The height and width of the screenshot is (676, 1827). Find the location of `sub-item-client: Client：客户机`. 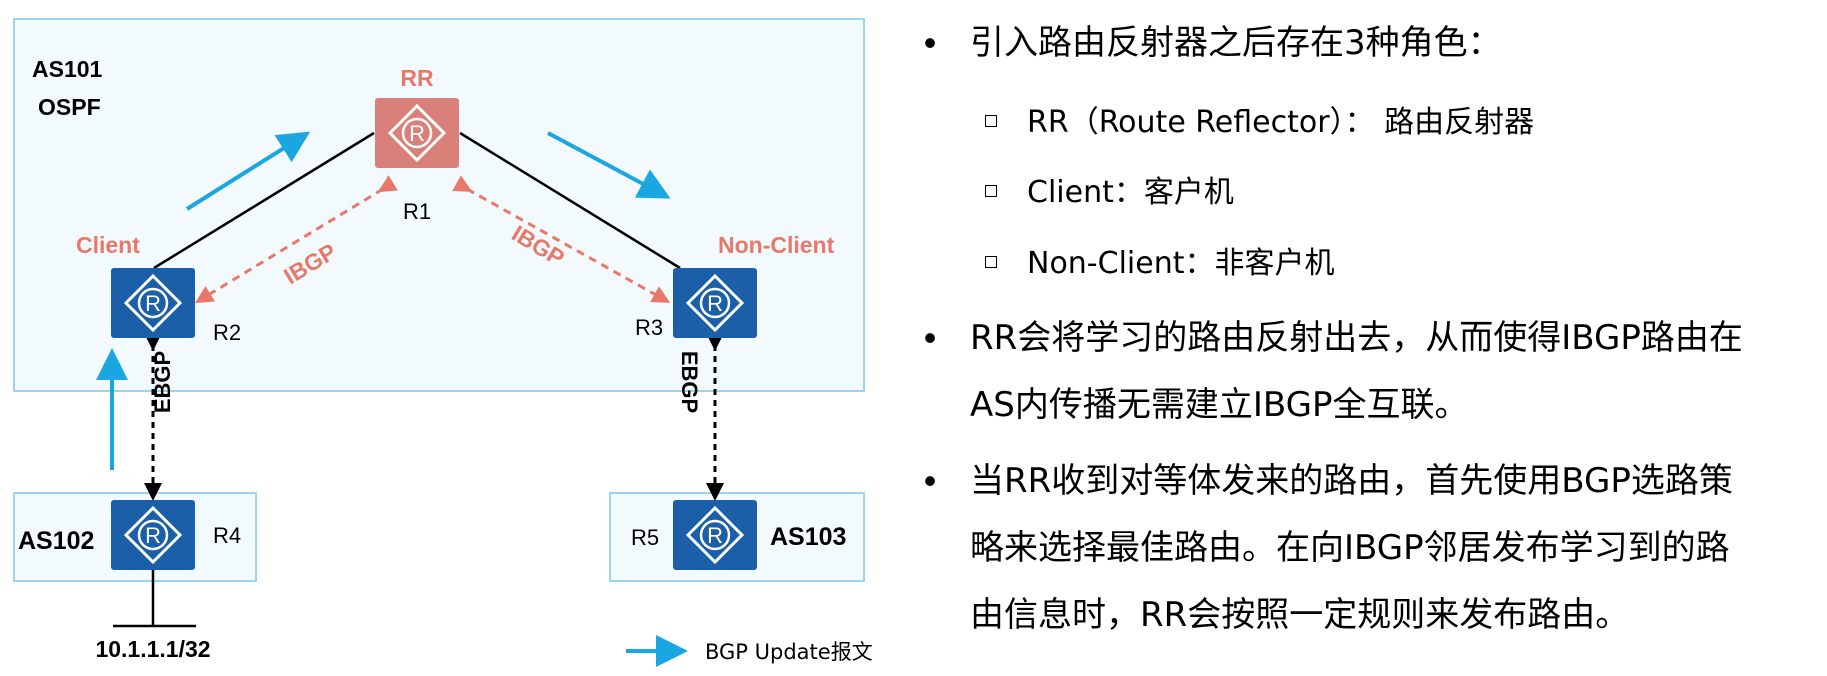

sub-item-client: Client：客户机 is located at coordinates (1109, 189).